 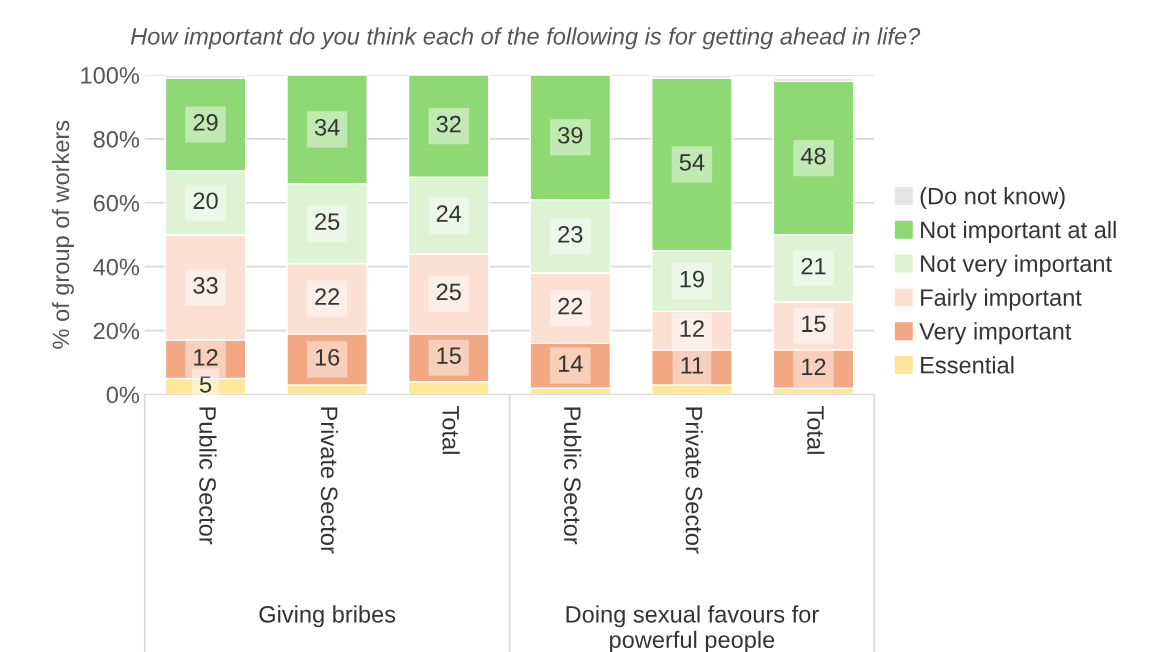 I want to click on data-label: 24, so click(x=449, y=213).